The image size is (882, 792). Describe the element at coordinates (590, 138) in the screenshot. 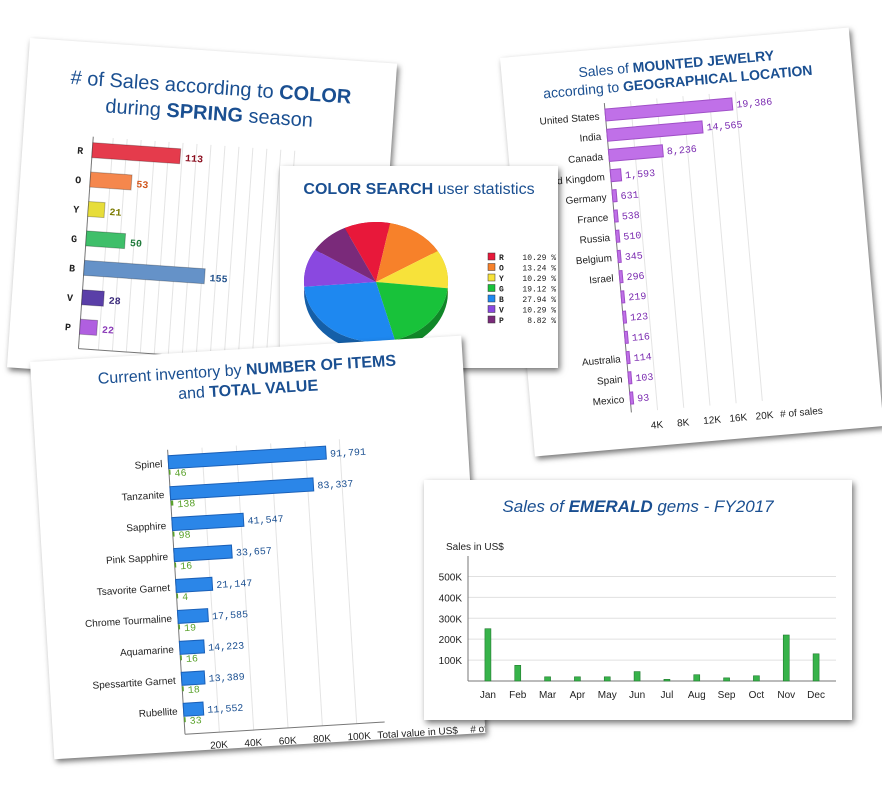

I see `category-label: India` at that location.